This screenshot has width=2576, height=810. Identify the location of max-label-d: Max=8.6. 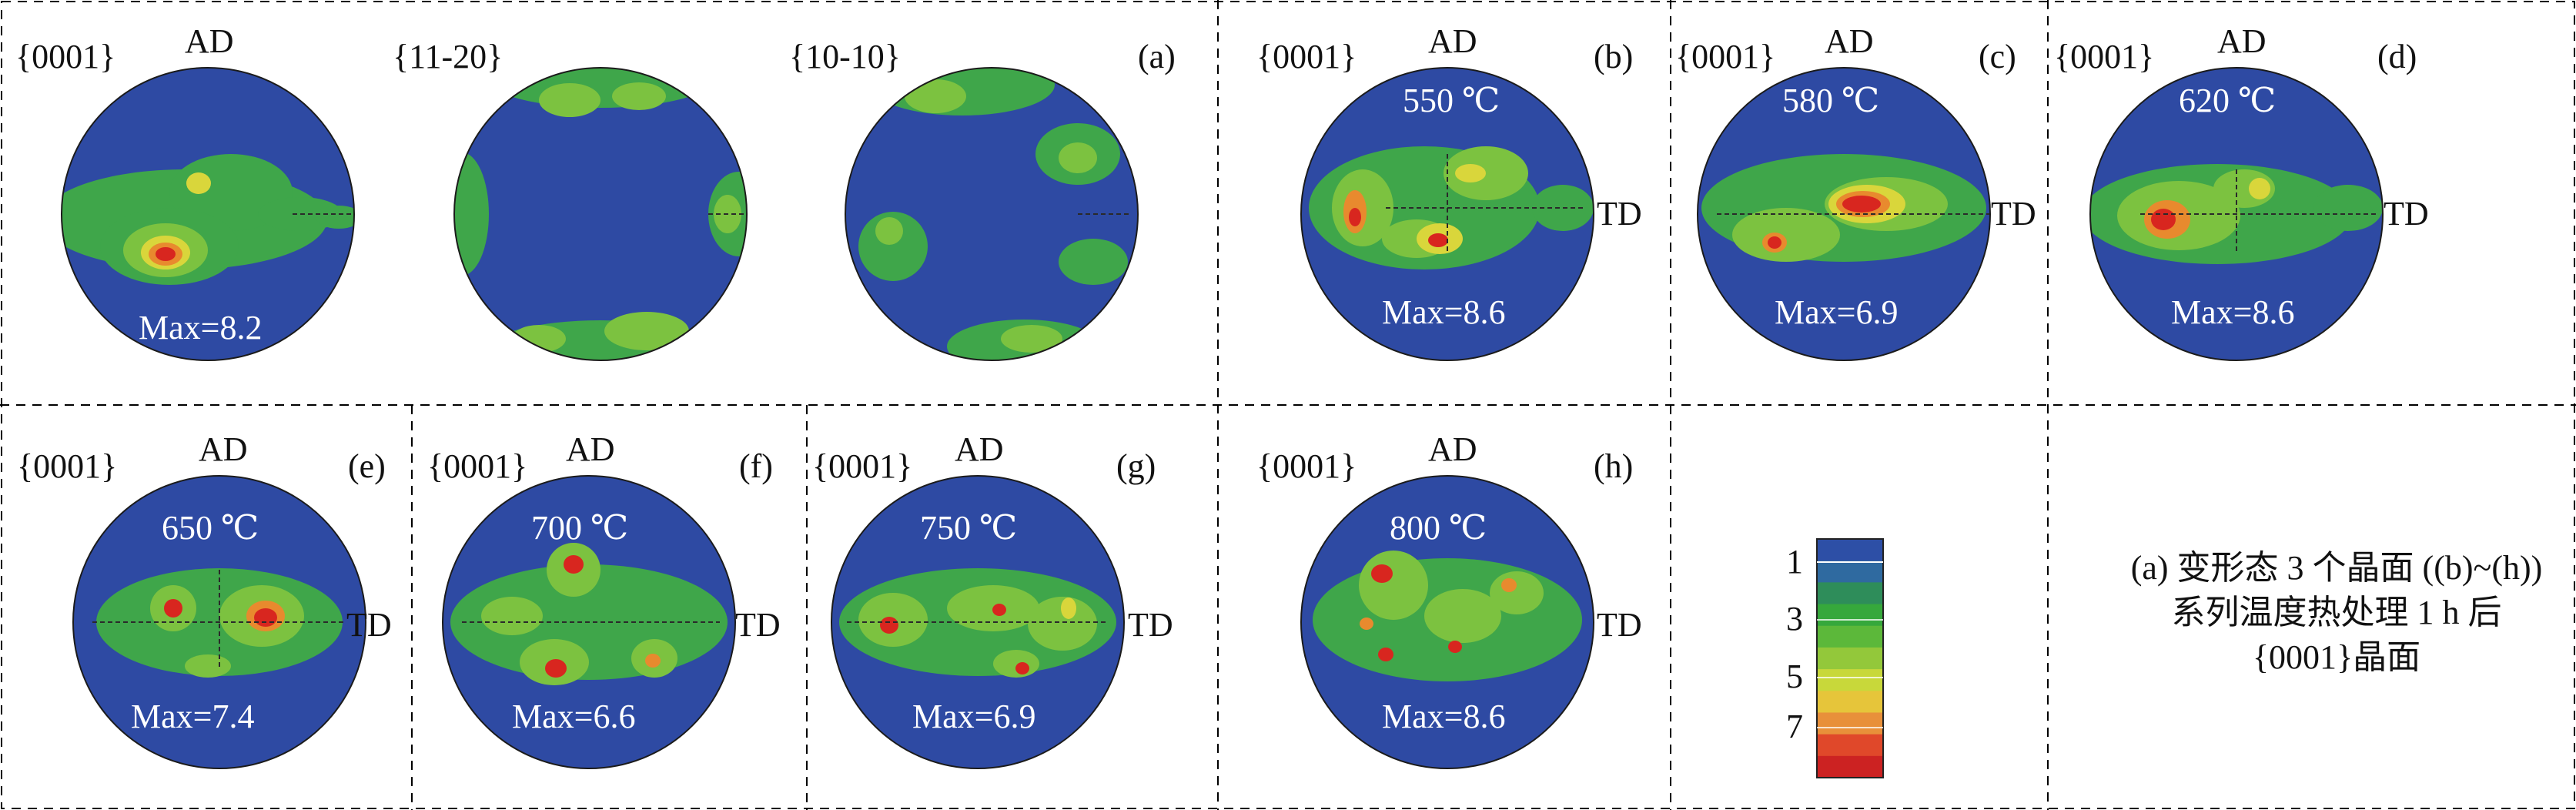
(2232, 312).